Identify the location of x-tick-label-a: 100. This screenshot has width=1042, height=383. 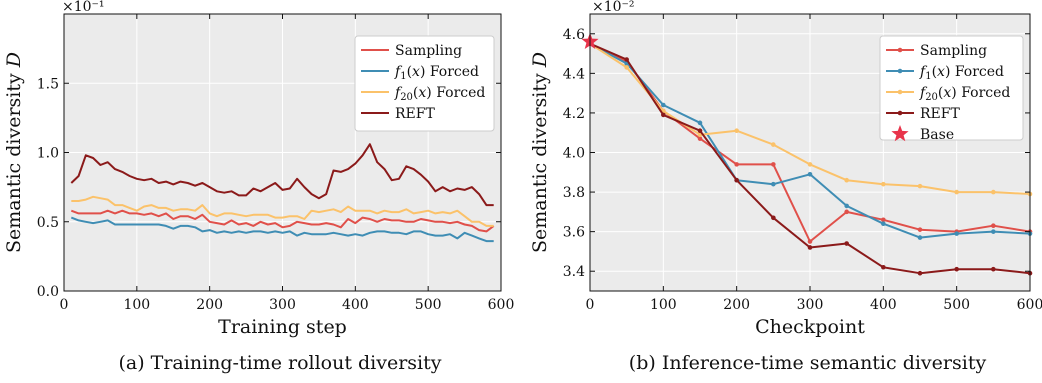
(136, 305).